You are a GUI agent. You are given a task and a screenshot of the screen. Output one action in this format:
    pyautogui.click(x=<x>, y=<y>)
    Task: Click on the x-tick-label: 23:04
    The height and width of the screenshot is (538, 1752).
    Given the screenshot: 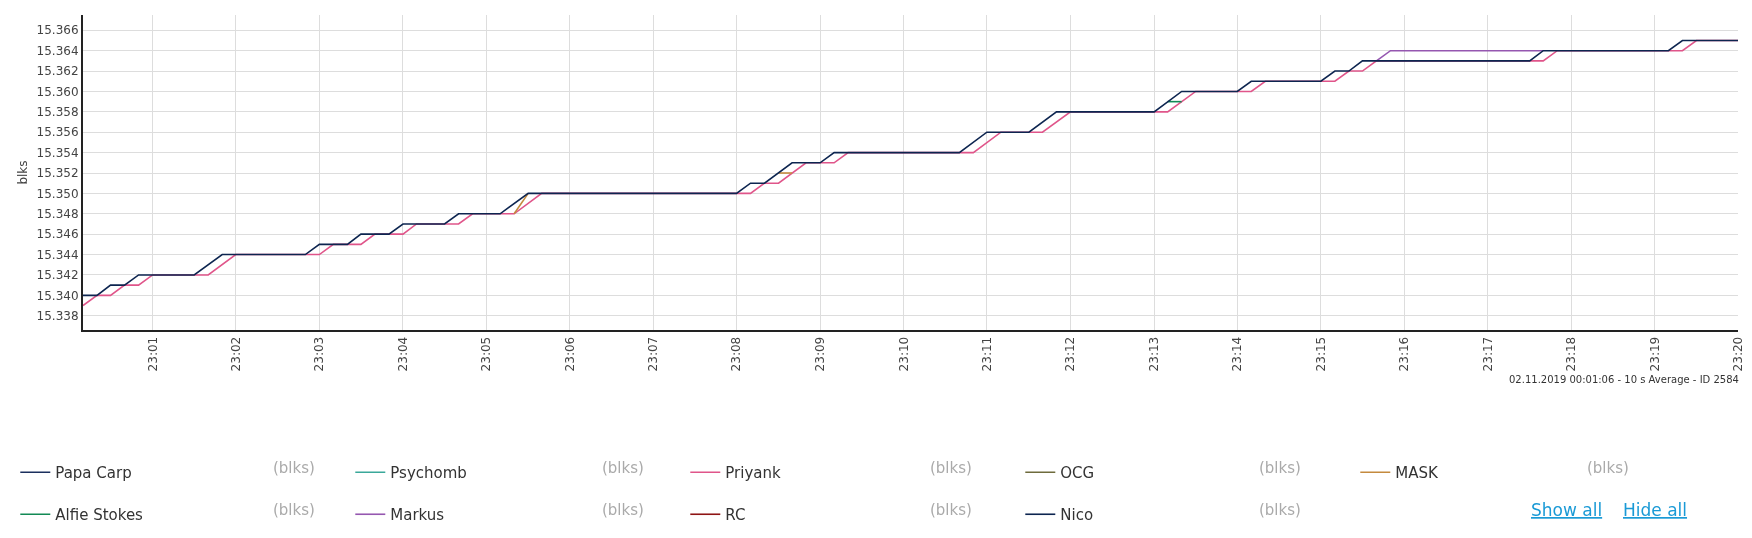 What is the action you would take?
    pyautogui.click(x=402, y=354)
    